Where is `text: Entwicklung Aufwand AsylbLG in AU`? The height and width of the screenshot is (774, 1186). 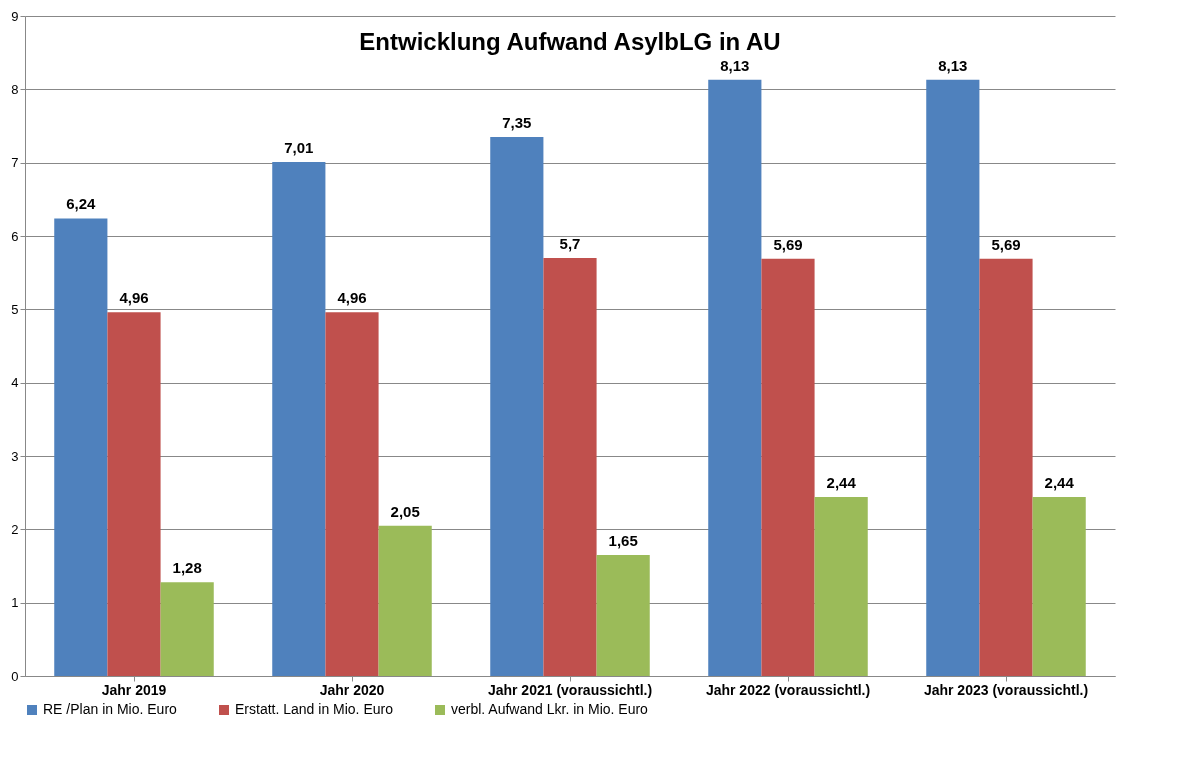 text: Entwicklung Aufwand AsylbLG in AU is located at coordinates (570, 41).